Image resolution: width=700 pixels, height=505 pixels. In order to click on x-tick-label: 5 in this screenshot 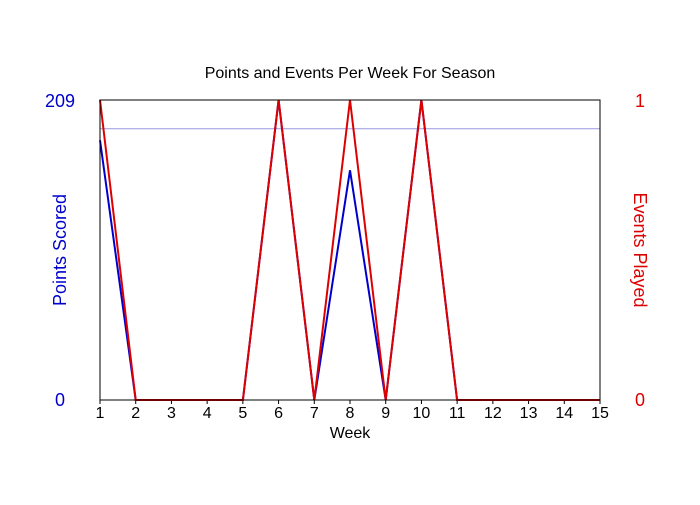, I will do `click(242, 413)`.